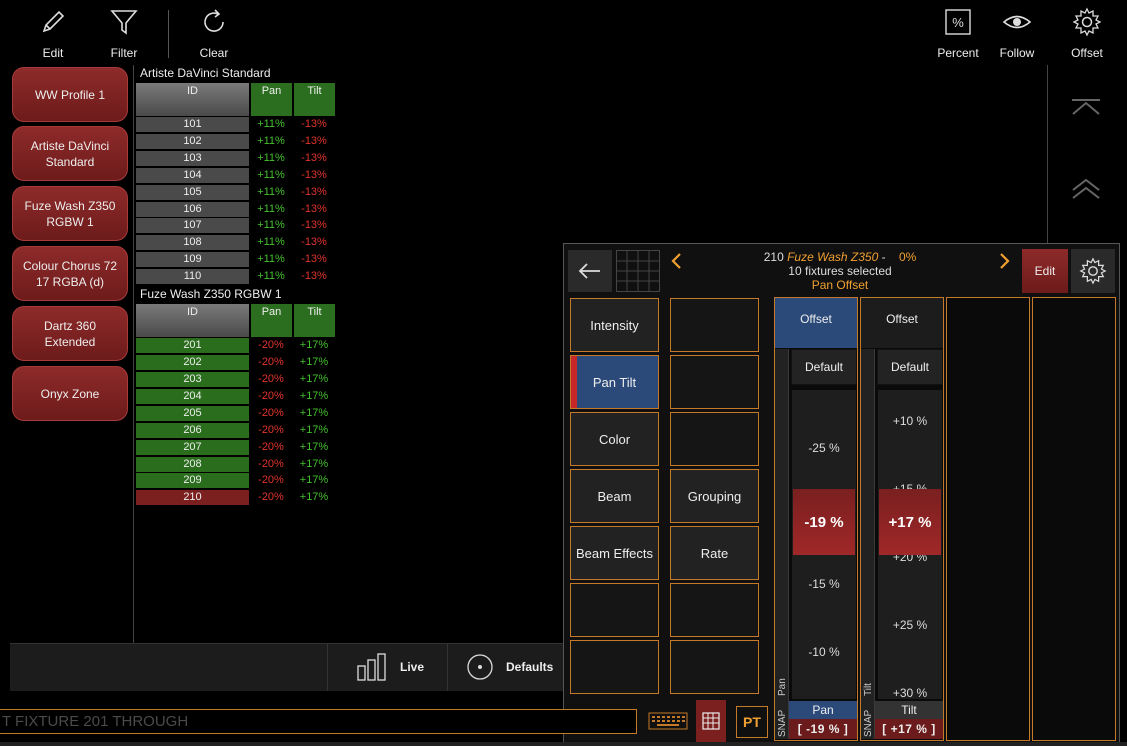 Image resolution: width=1127 pixels, height=746 pixels. What do you see at coordinates (910, 625) in the screenshot?
I see `tilt-tick: +25 %` at bounding box center [910, 625].